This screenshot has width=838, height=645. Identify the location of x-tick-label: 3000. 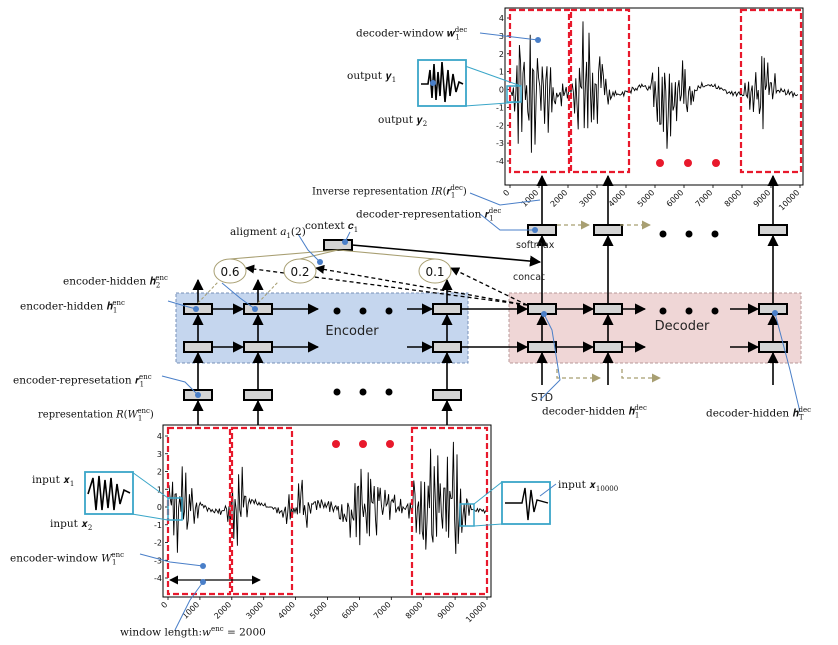
(254, 610).